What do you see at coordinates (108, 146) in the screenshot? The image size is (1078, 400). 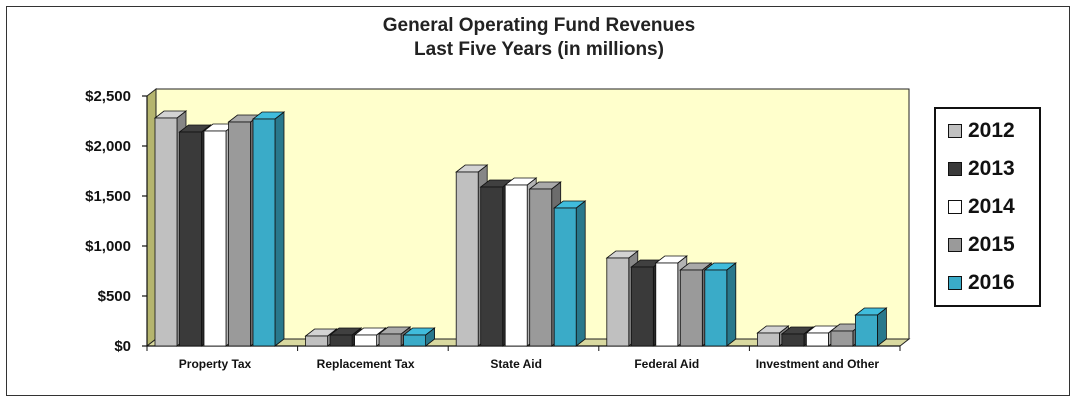 I see `y-tick-label: $2,000` at bounding box center [108, 146].